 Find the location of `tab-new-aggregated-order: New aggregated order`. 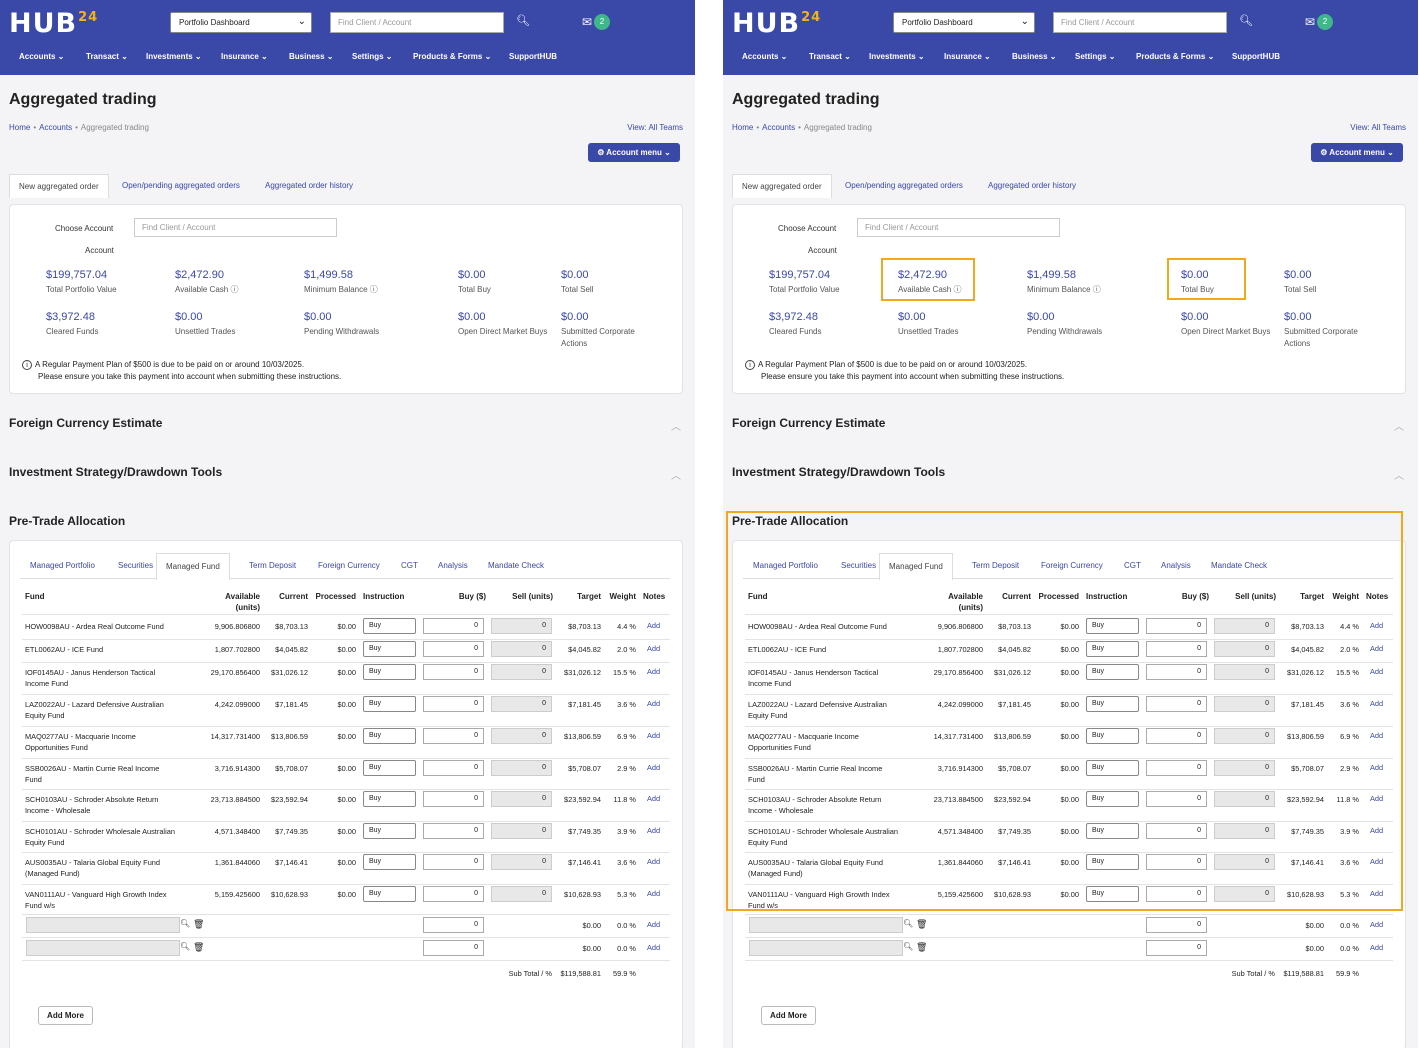

tab-new-aggregated-order: New aggregated order is located at coordinates (782, 186).